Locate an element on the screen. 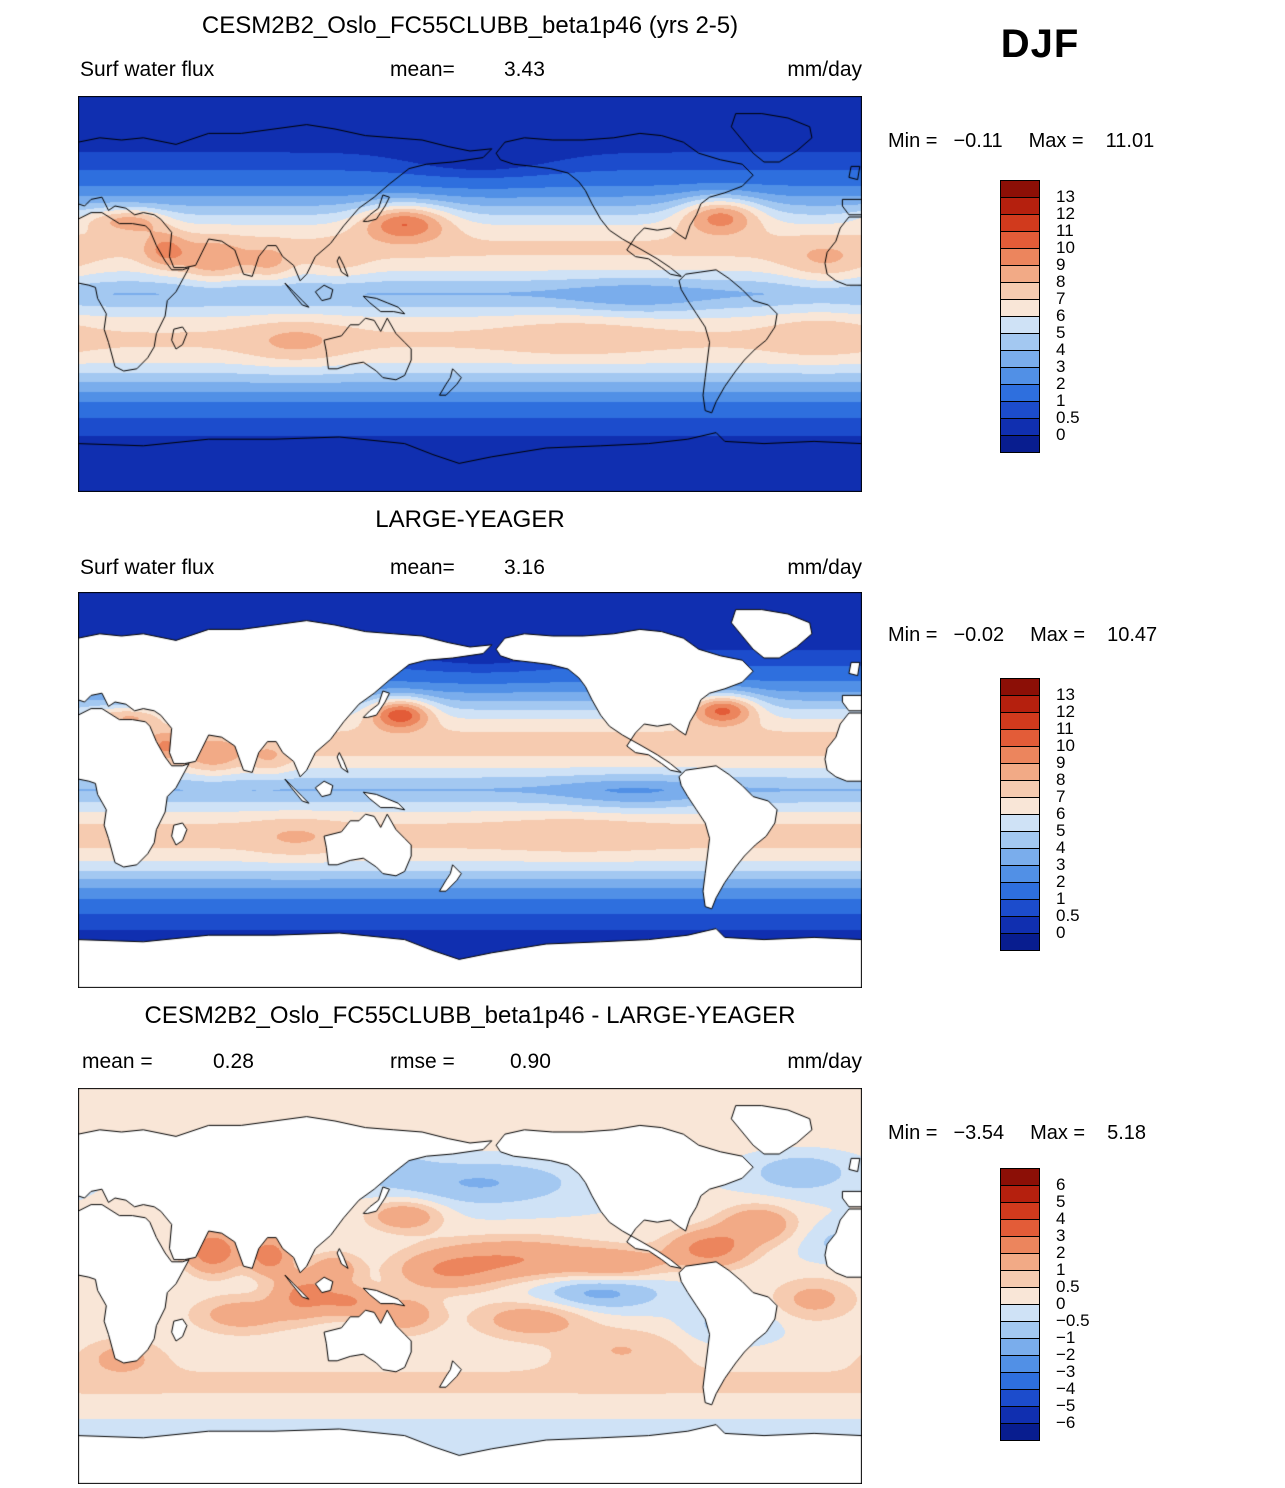  colorbar-tick-label: 4 is located at coordinates (1061, 1218).